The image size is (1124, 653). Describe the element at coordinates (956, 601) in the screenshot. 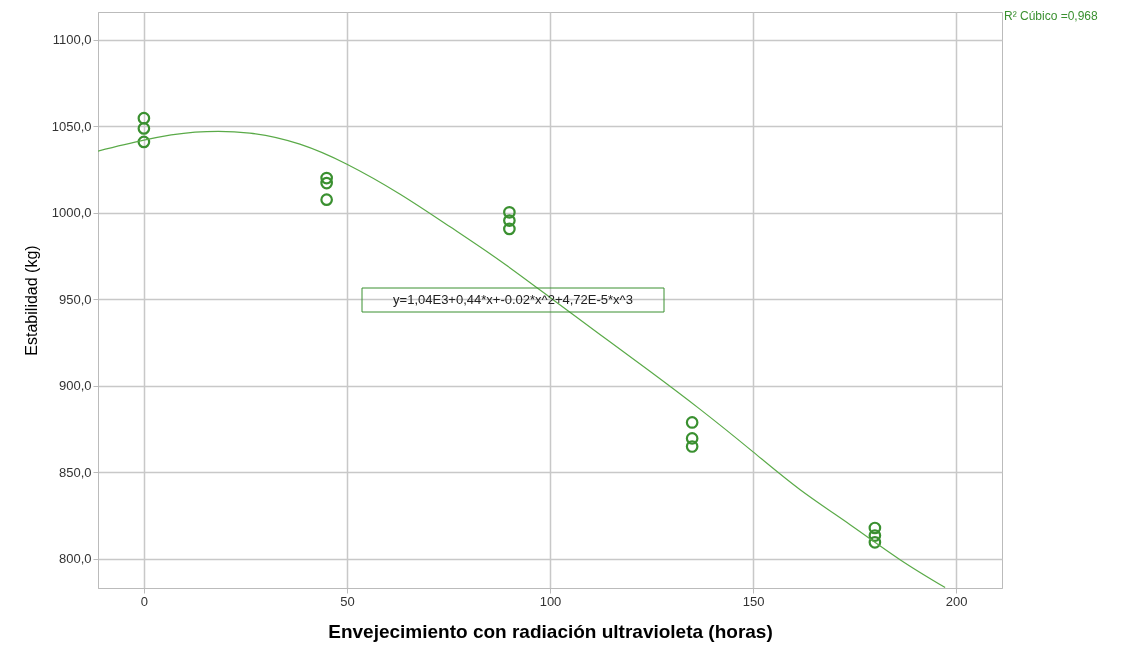

I see `x-tick-label: 200` at that location.